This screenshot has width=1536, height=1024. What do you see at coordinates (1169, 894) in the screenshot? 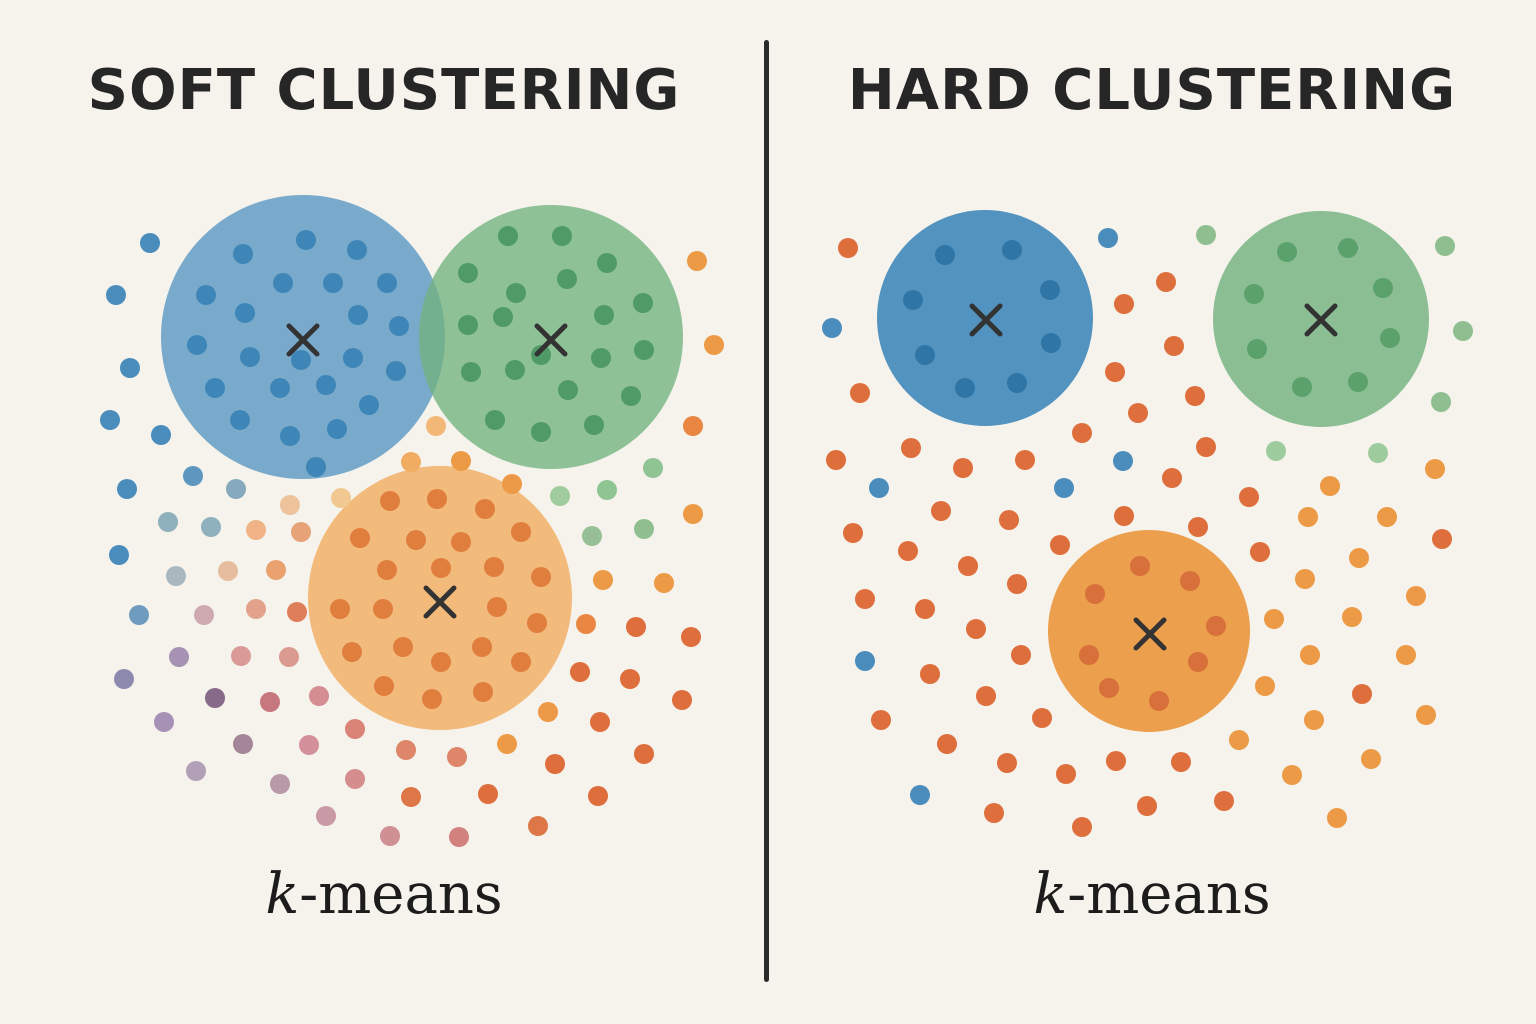
I see `caption-means: -means` at bounding box center [1169, 894].